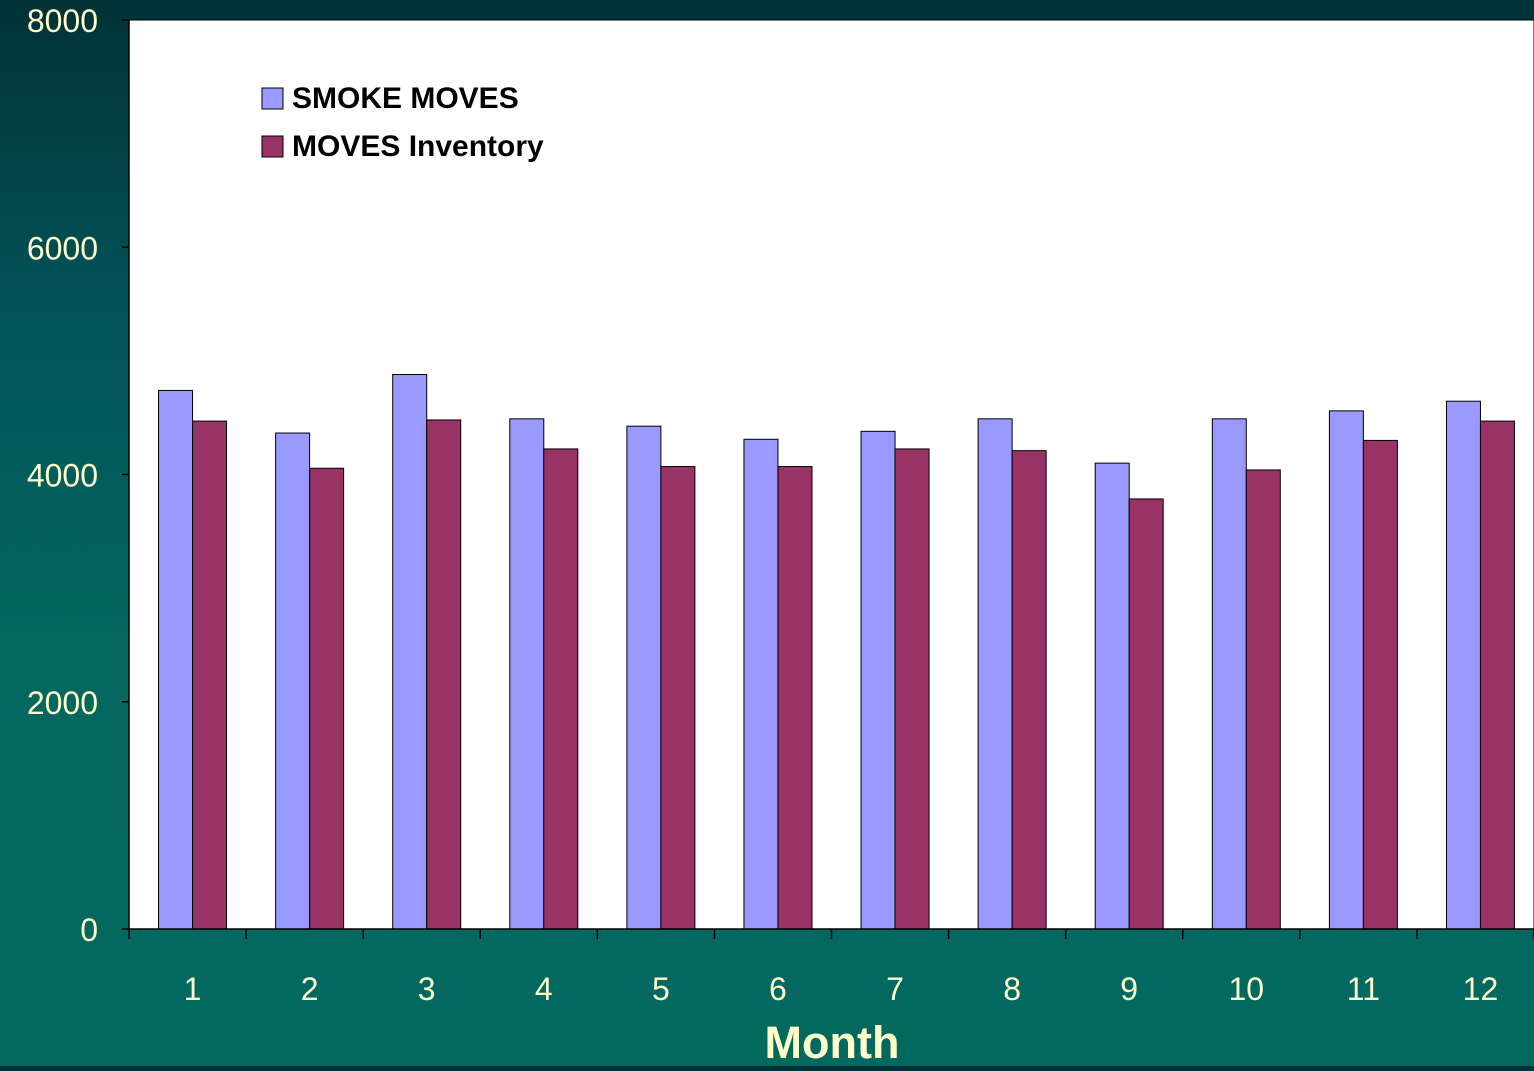 The image size is (1534, 1071). What do you see at coordinates (1481, 989) in the screenshot?
I see `x-tick-label-12: 12` at bounding box center [1481, 989].